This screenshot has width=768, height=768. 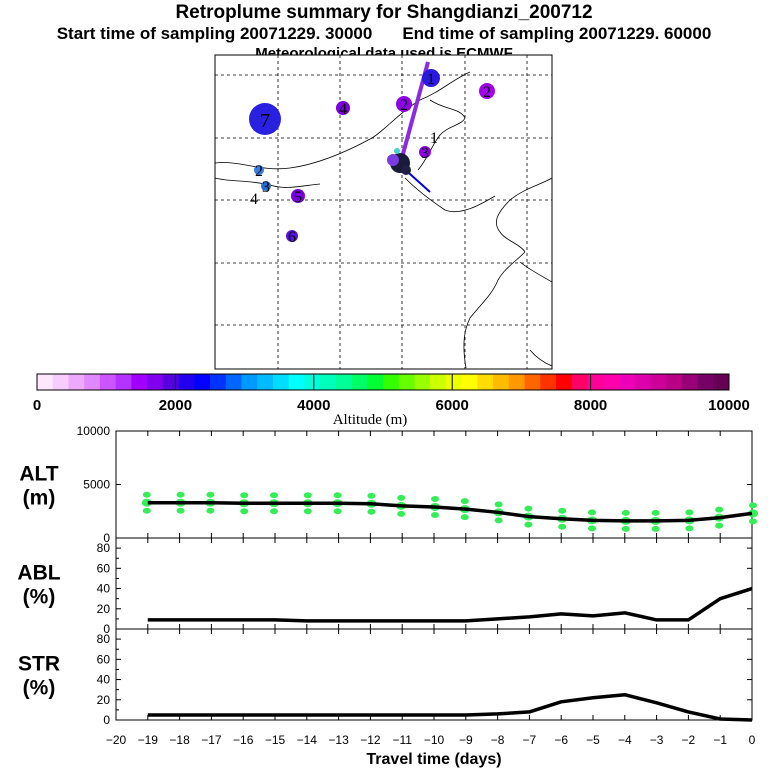 I want to click on cluster-label: 1, so click(x=431, y=79).